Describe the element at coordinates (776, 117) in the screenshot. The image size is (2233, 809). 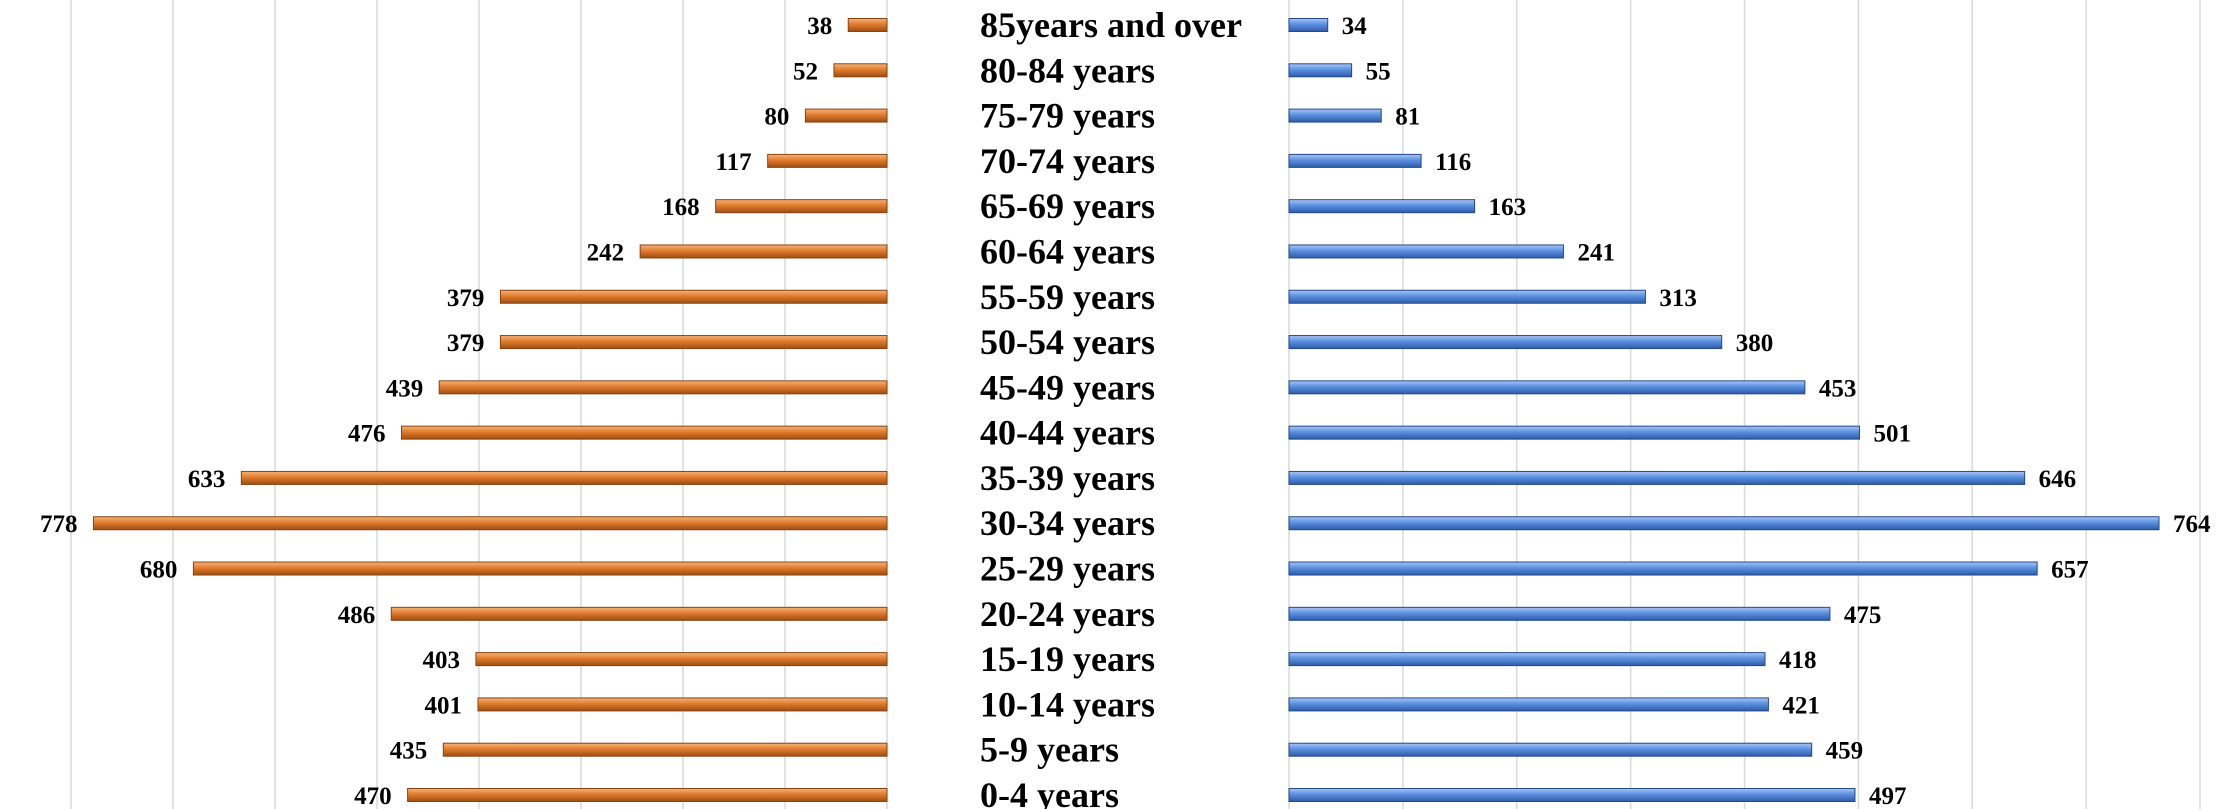
I see `left-value-label: 80` at that location.